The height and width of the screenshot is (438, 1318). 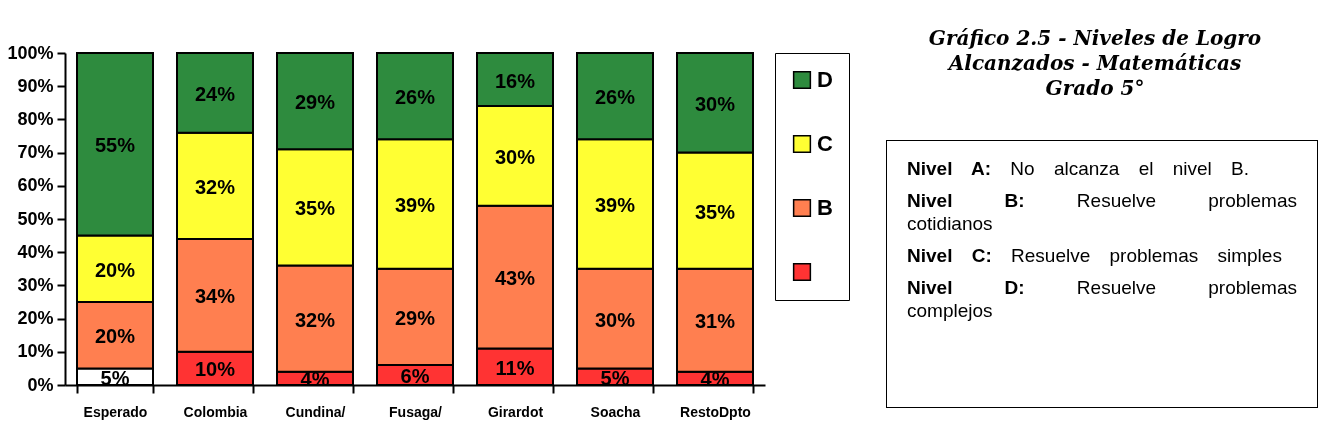 I want to click on legend-label: C, so click(x=825, y=143).